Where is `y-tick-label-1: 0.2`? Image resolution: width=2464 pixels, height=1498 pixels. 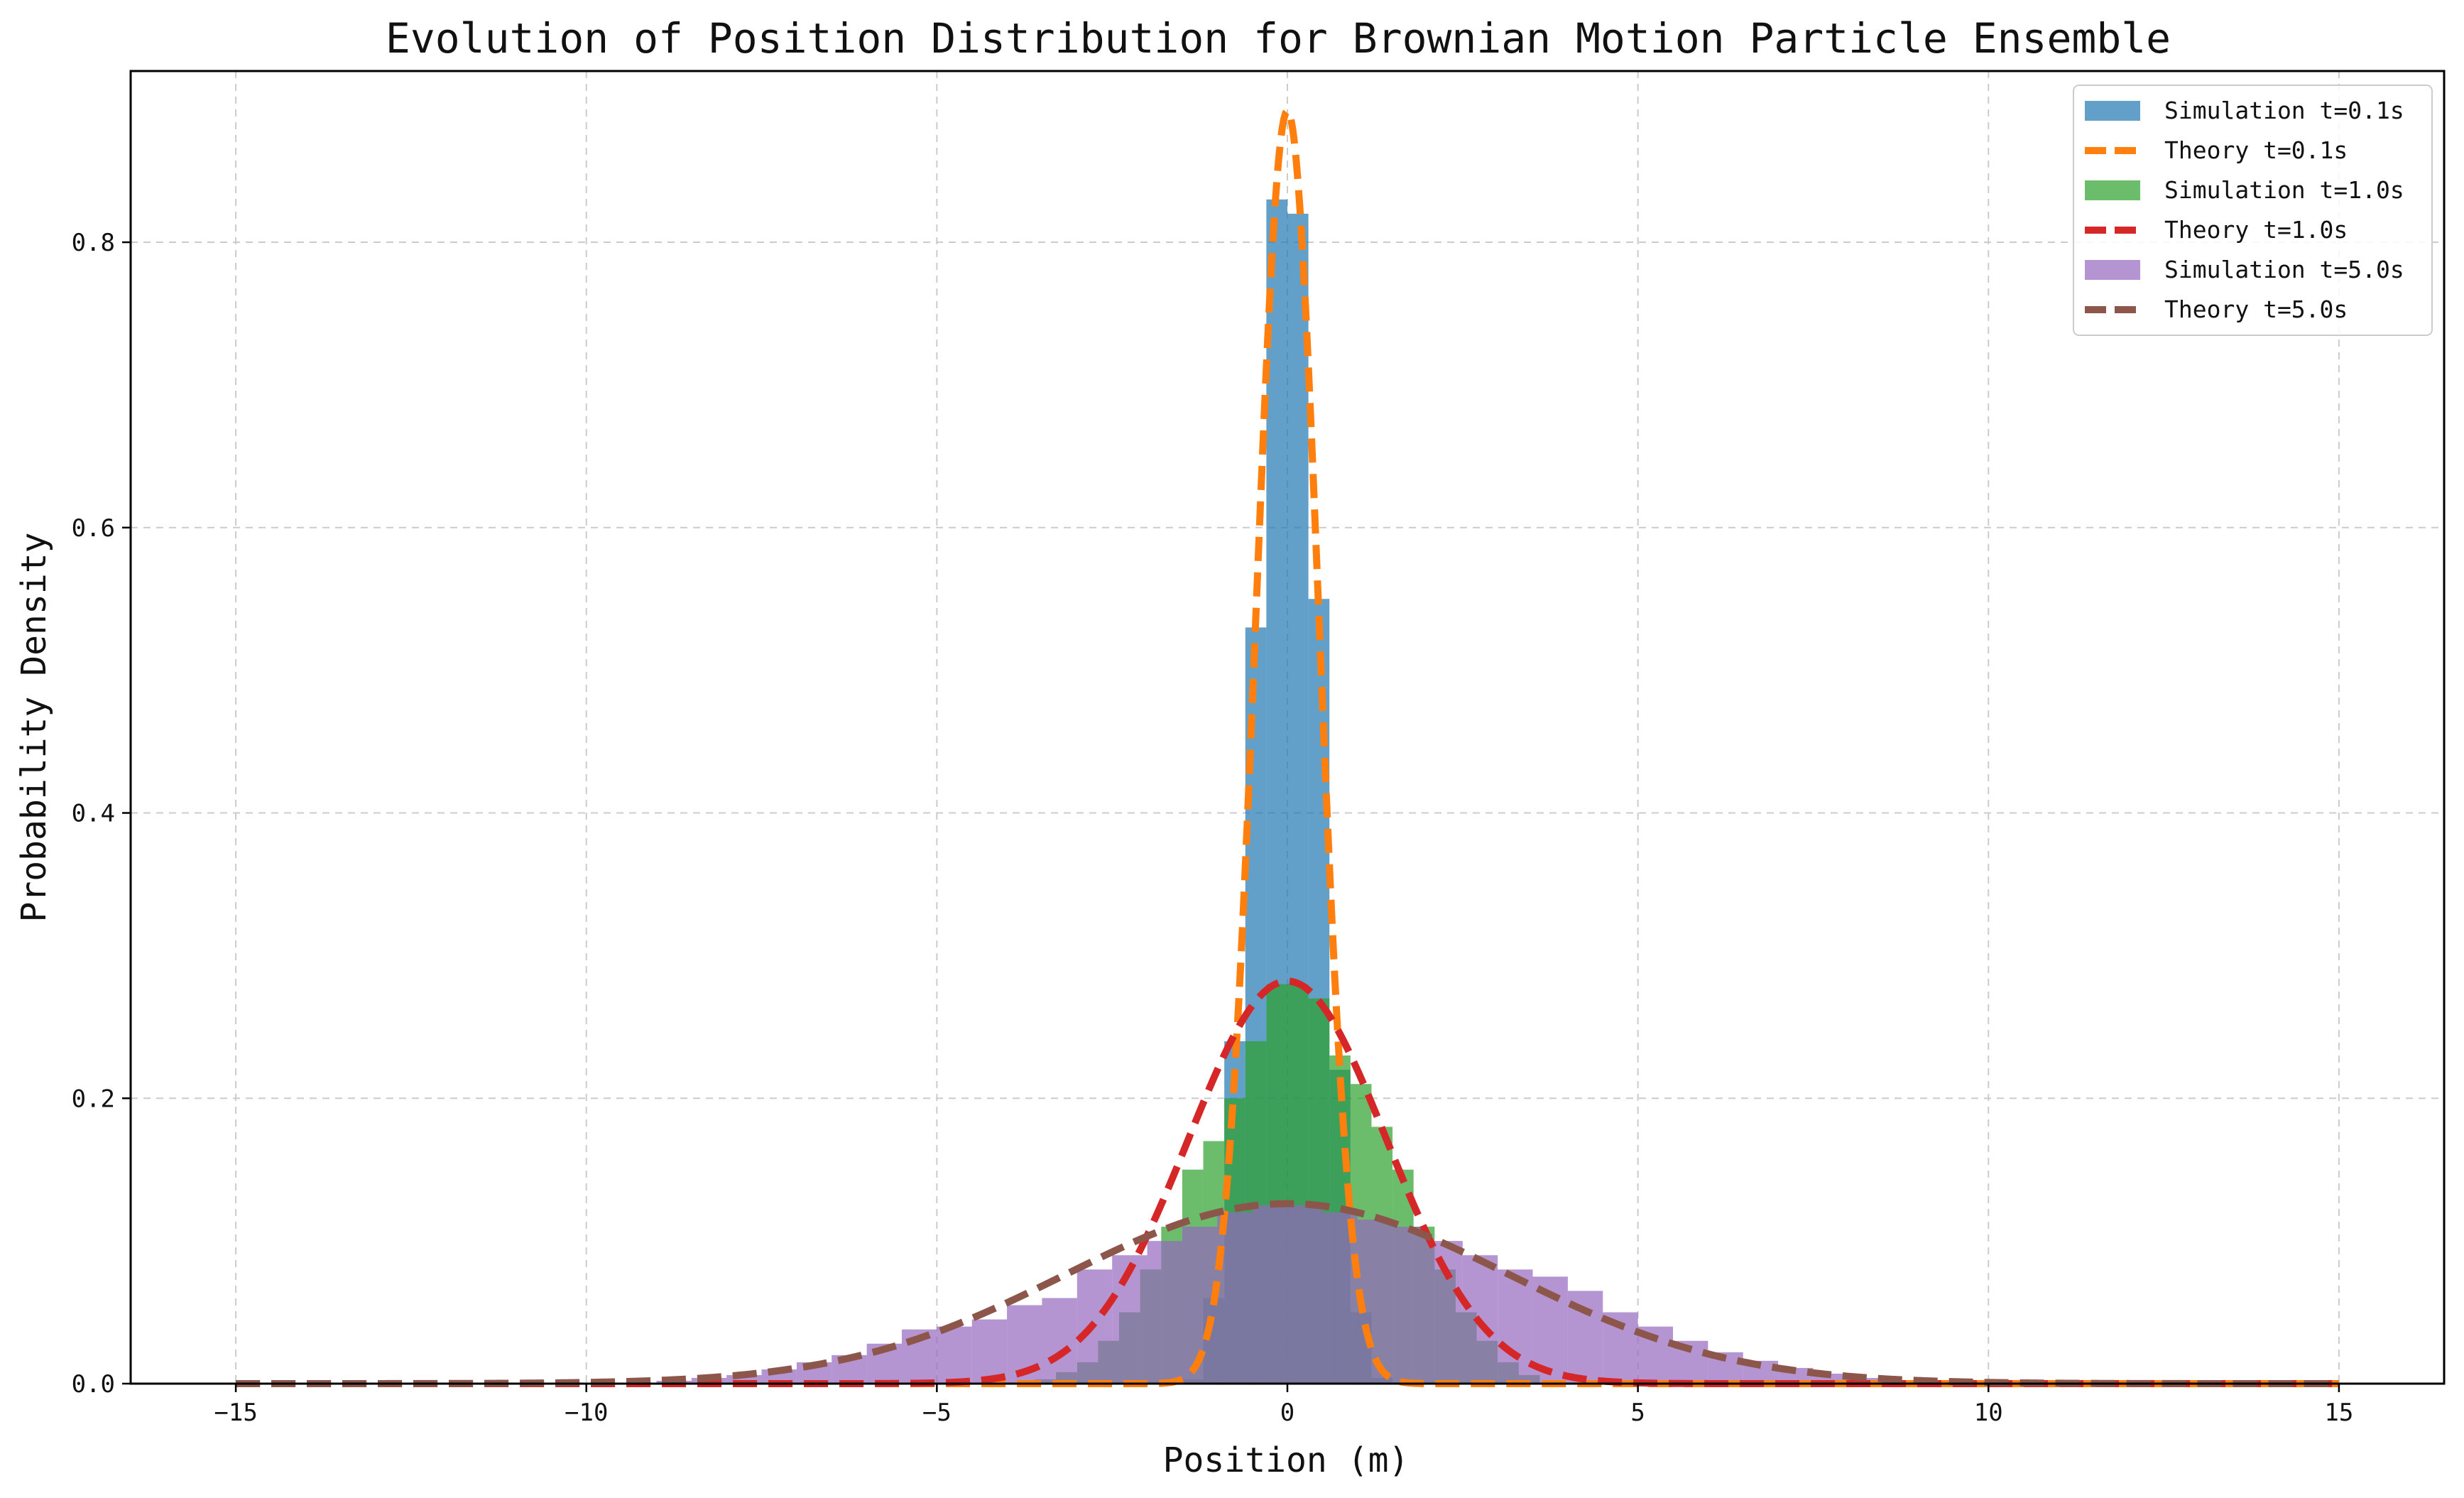 y-tick-label-1: 0.2 is located at coordinates (93, 1099).